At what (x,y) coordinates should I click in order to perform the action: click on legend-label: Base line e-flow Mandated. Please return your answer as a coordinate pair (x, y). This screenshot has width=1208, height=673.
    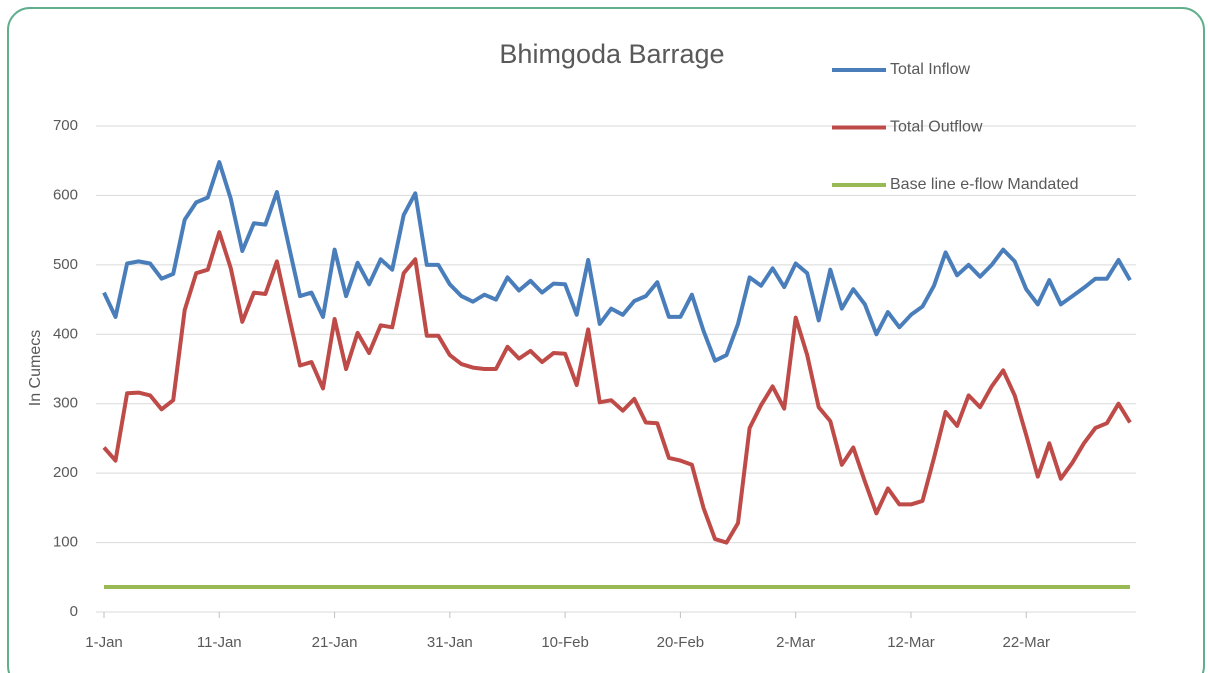
    Looking at the image, I should click on (984, 184).